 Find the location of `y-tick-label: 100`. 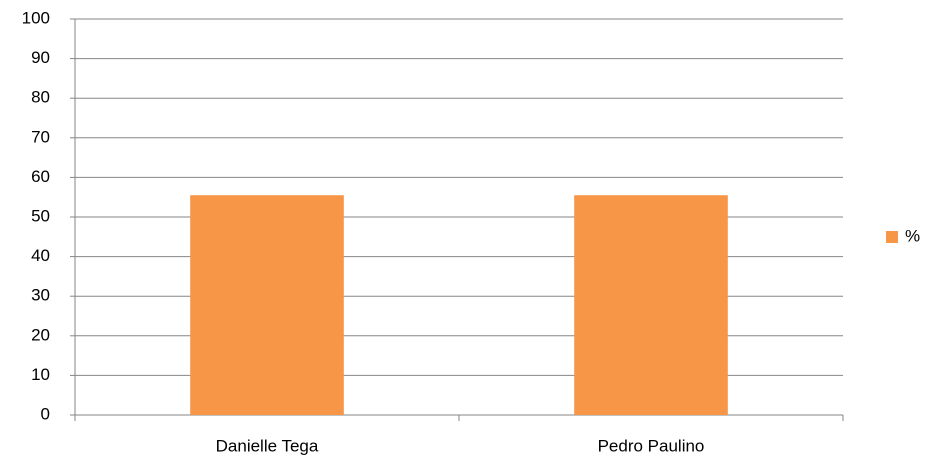

y-tick-label: 100 is located at coordinates (36, 17).